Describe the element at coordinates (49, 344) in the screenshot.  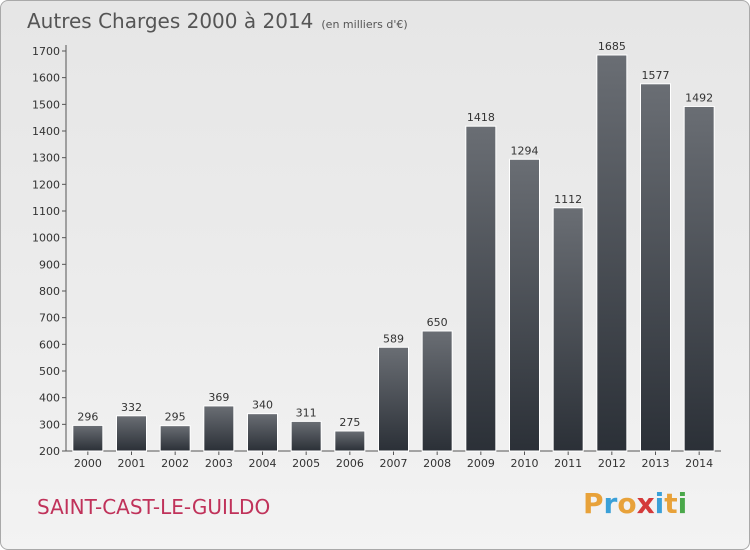
I see `y-tick-label: 600` at that location.